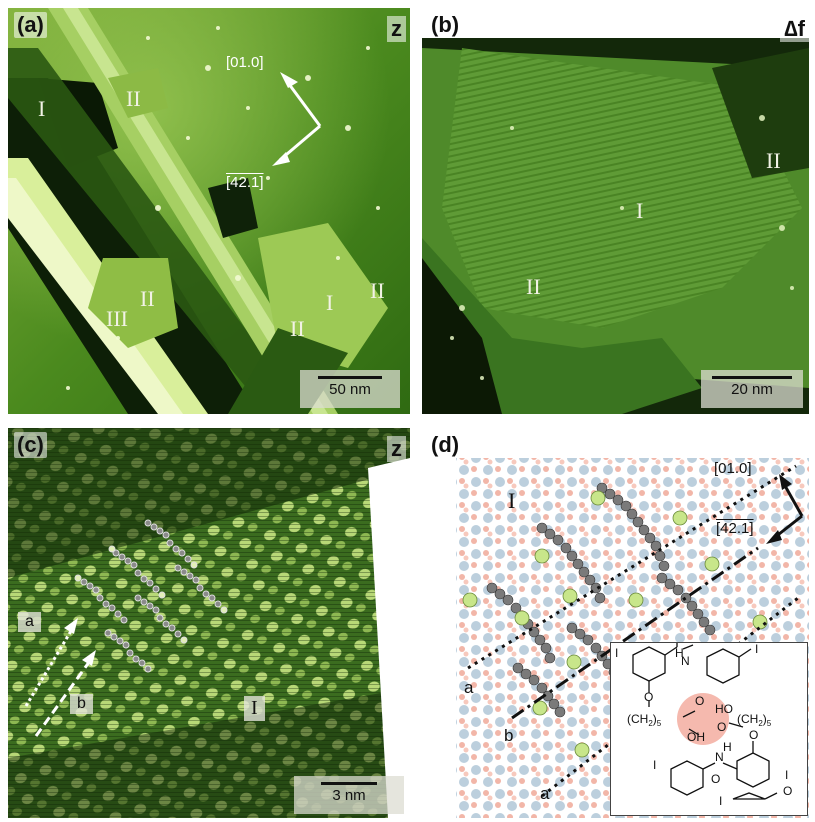  What do you see at coordinates (733, 468) in the screenshot?
I see `panel-d-direction-up: [01.0]` at bounding box center [733, 468].